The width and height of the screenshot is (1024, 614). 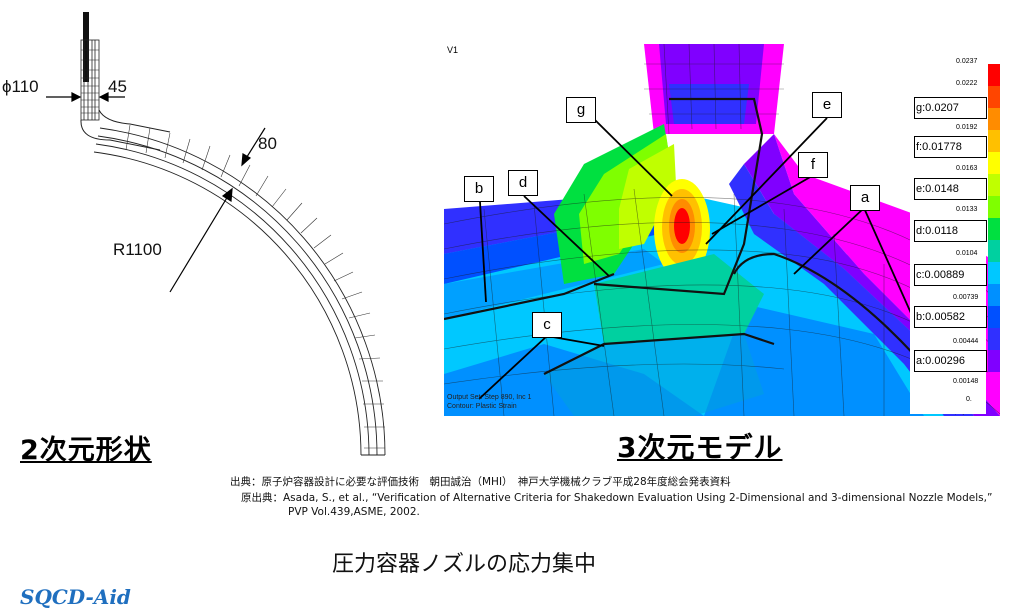 I want to click on scale-tick: 0.0133, so click(x=967, y=209).